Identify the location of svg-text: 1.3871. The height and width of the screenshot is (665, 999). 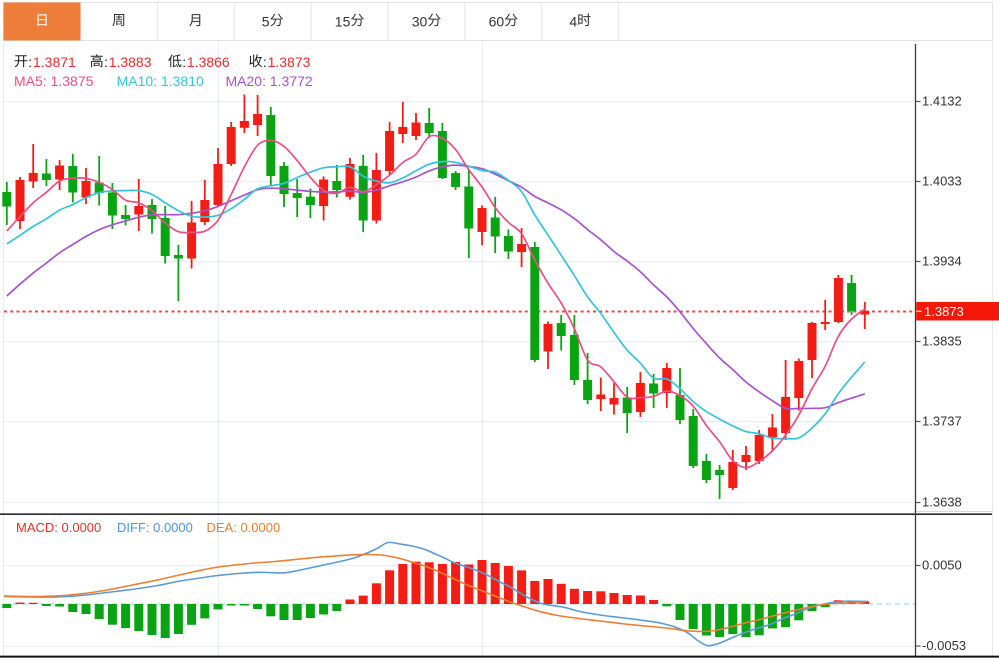
(54, 62).